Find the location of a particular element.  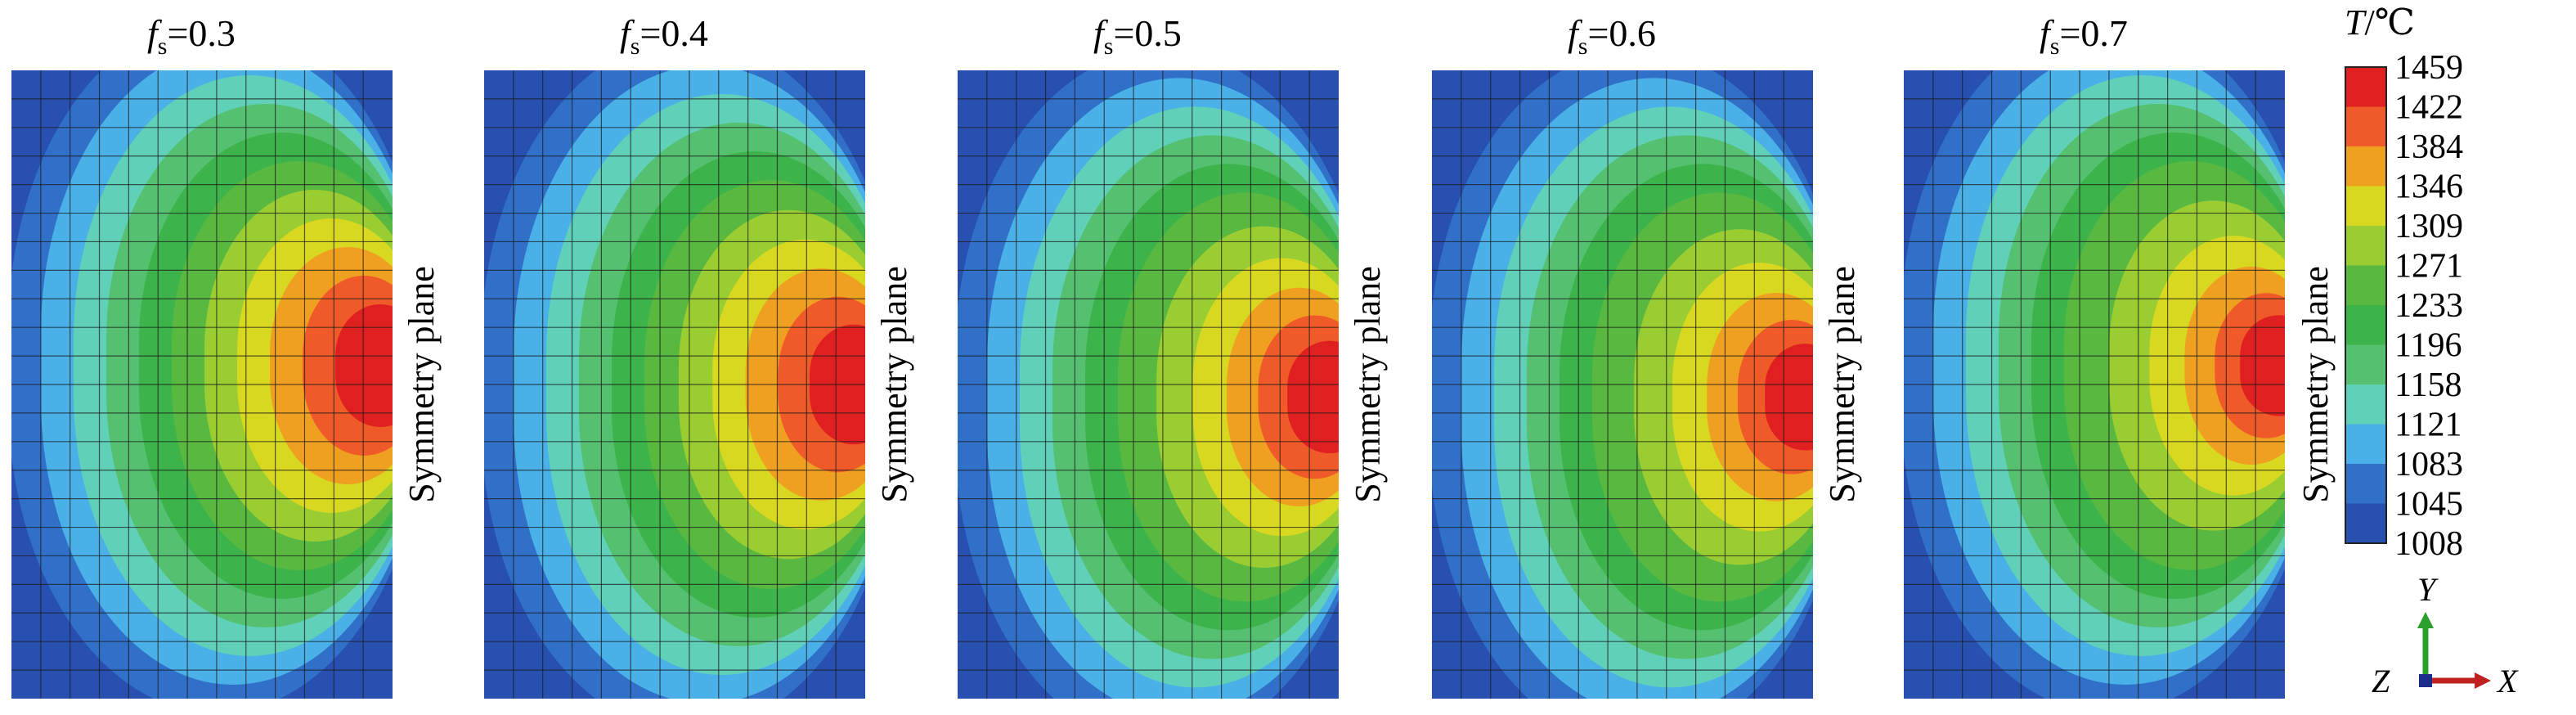

panel-title-3: fs=0.5 is located at coordinates (1137, 36).